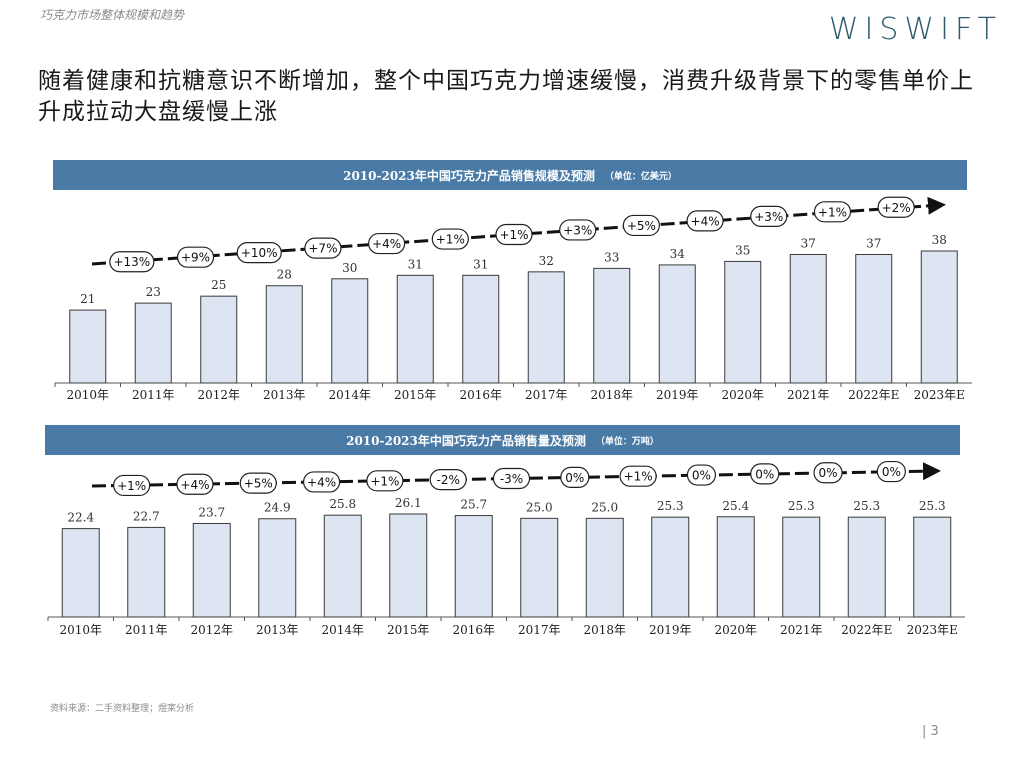 This screenshot has width=1024, height=768. I want to click on chart-2-data-label: 24.9, so click(277, 508).